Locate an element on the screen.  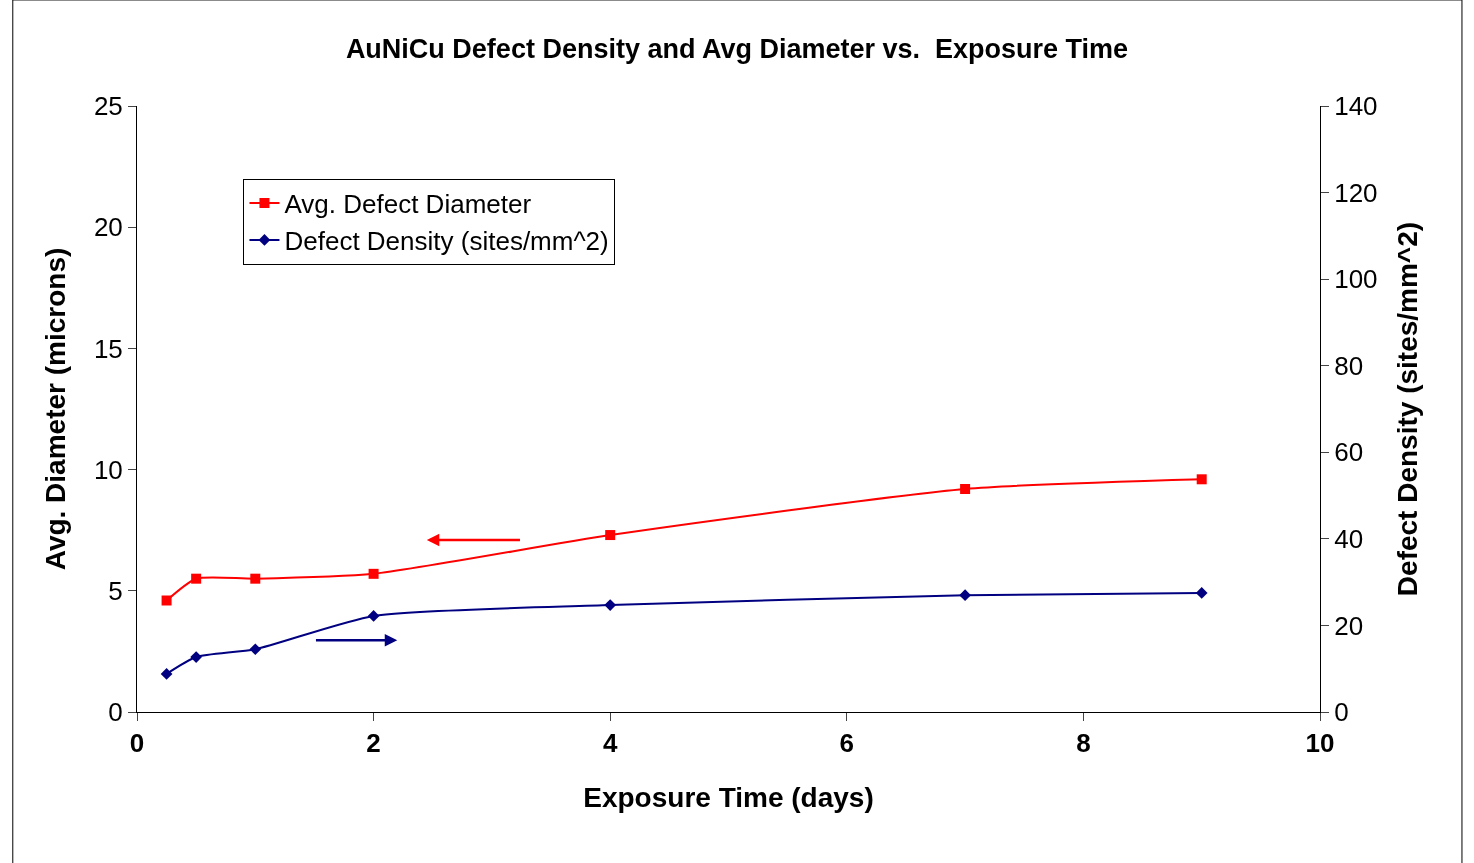
y-tick-label: 15 is located at coordinates (108, 348).